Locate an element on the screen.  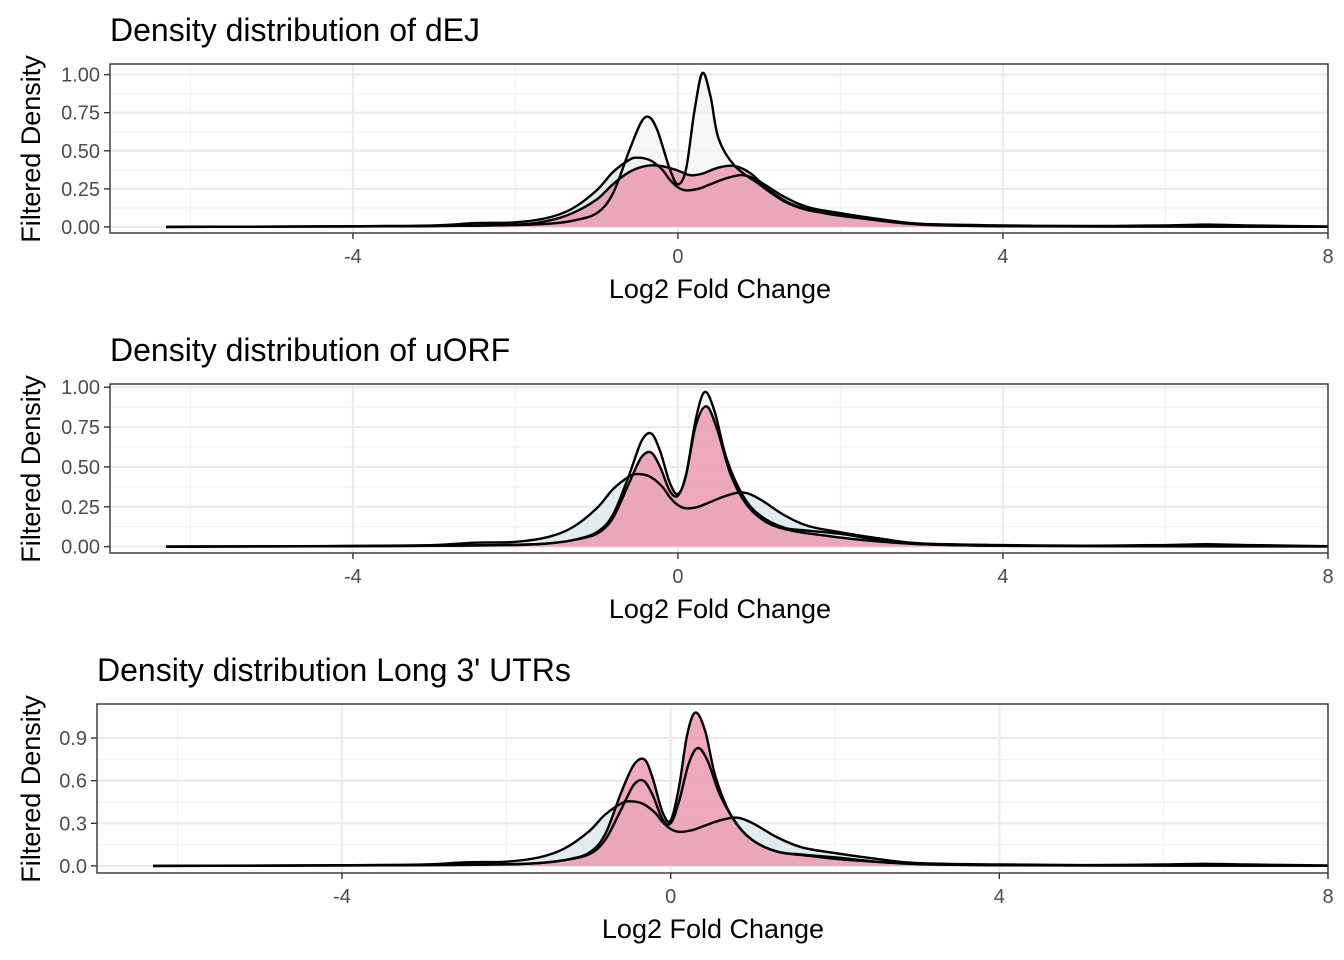
panel-title: Density distribution Long 3' UTRs is located at coordinates (334, 670).